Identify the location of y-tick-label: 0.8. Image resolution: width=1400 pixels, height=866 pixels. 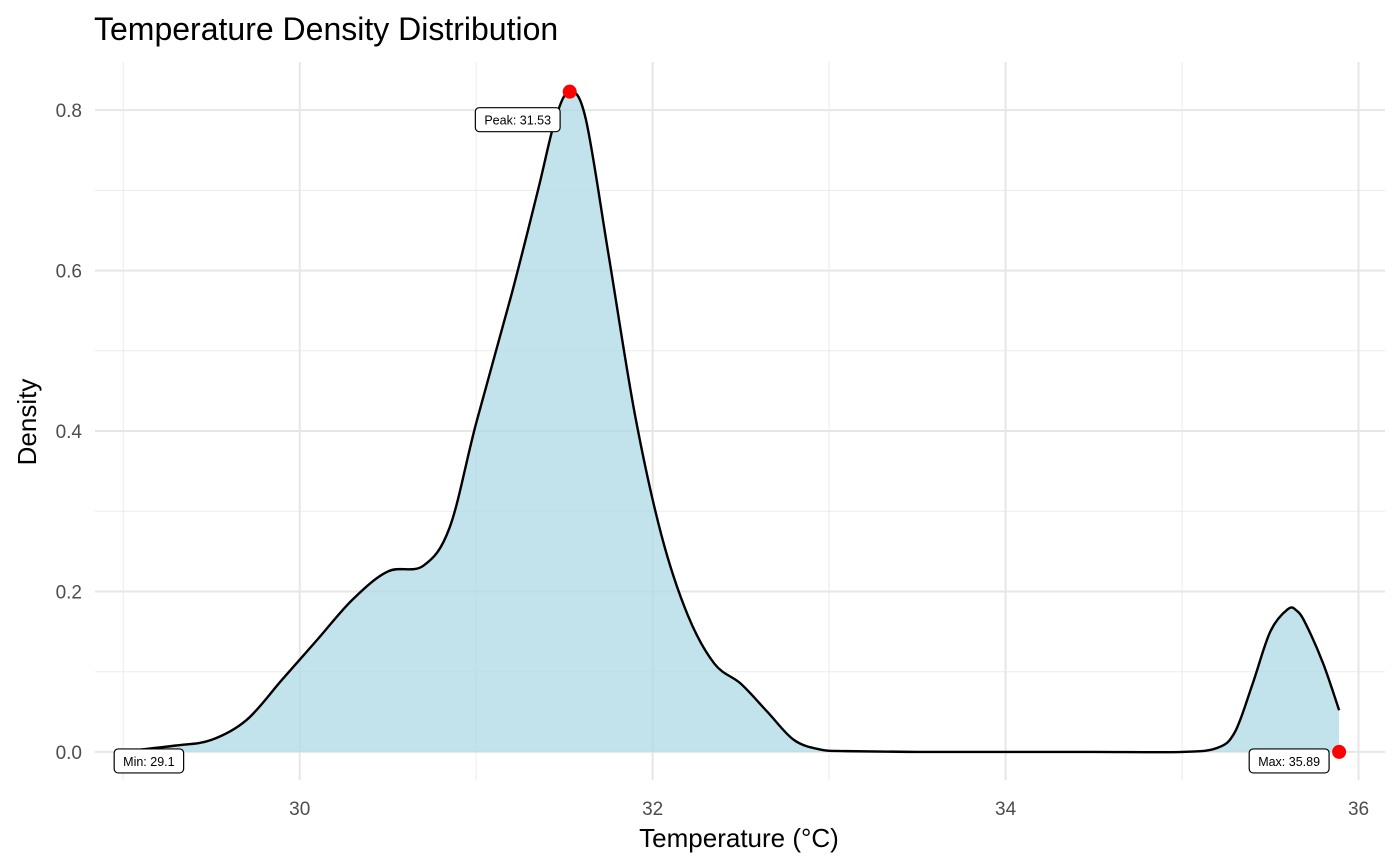
(69, 111).